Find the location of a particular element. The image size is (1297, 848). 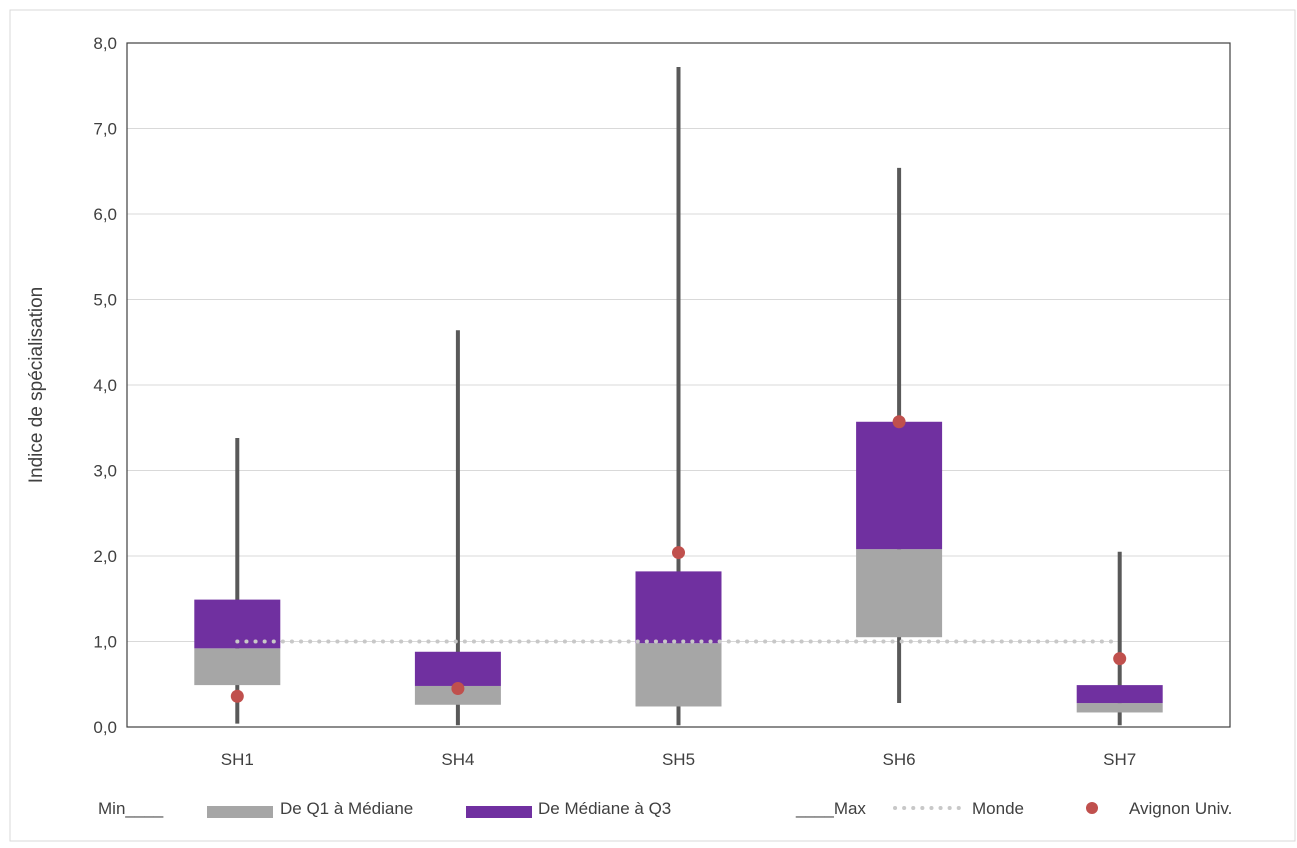

box-q1-median-sh7 is located at coordinates (1119, 708).